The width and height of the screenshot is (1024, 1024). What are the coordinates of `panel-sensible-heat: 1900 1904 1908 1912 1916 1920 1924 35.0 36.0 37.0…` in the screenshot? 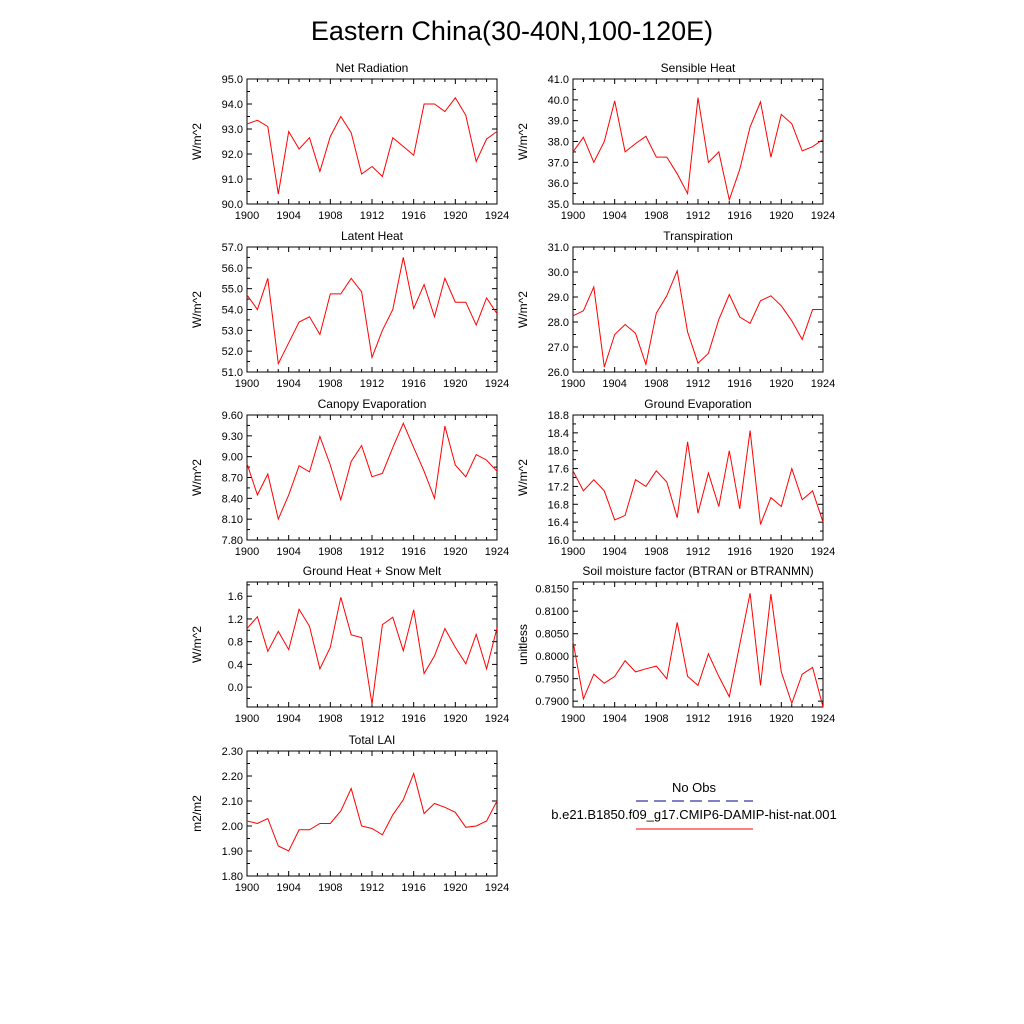 It's located at (675, 141).